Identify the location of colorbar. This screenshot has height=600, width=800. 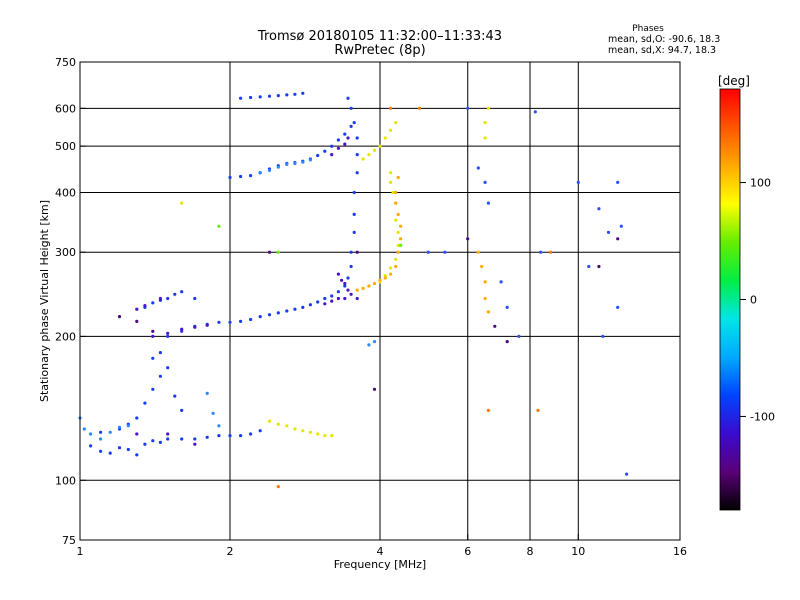
(730, 299).